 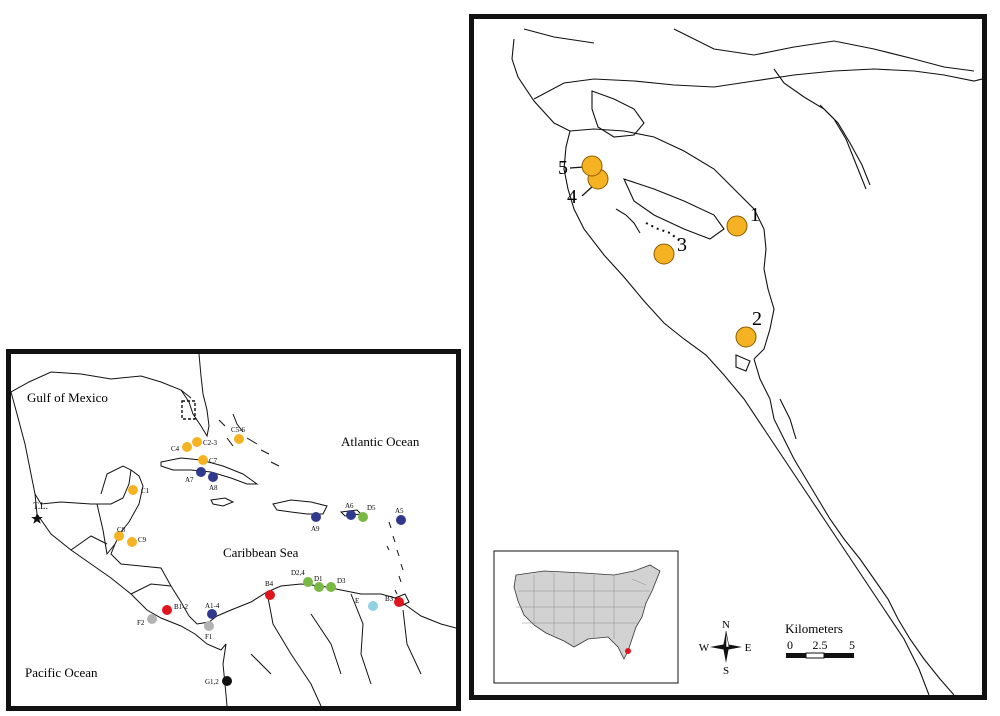 What do you see at coordinates (401, 520) in the screenshot?
I see `site-marker-a5` at bounding box center [401, 520].